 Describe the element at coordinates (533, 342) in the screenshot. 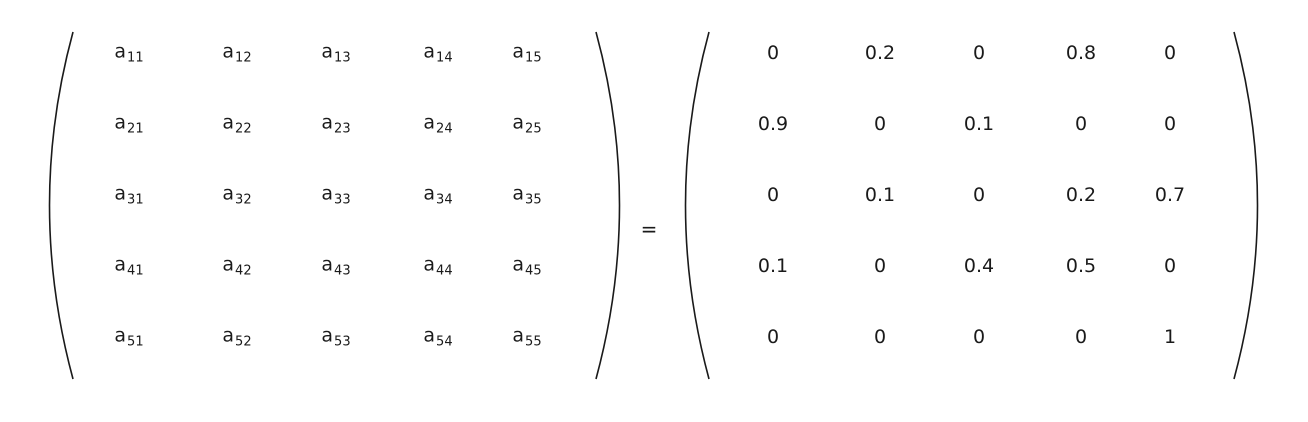

I see `cell-subscript: 55` at that location.